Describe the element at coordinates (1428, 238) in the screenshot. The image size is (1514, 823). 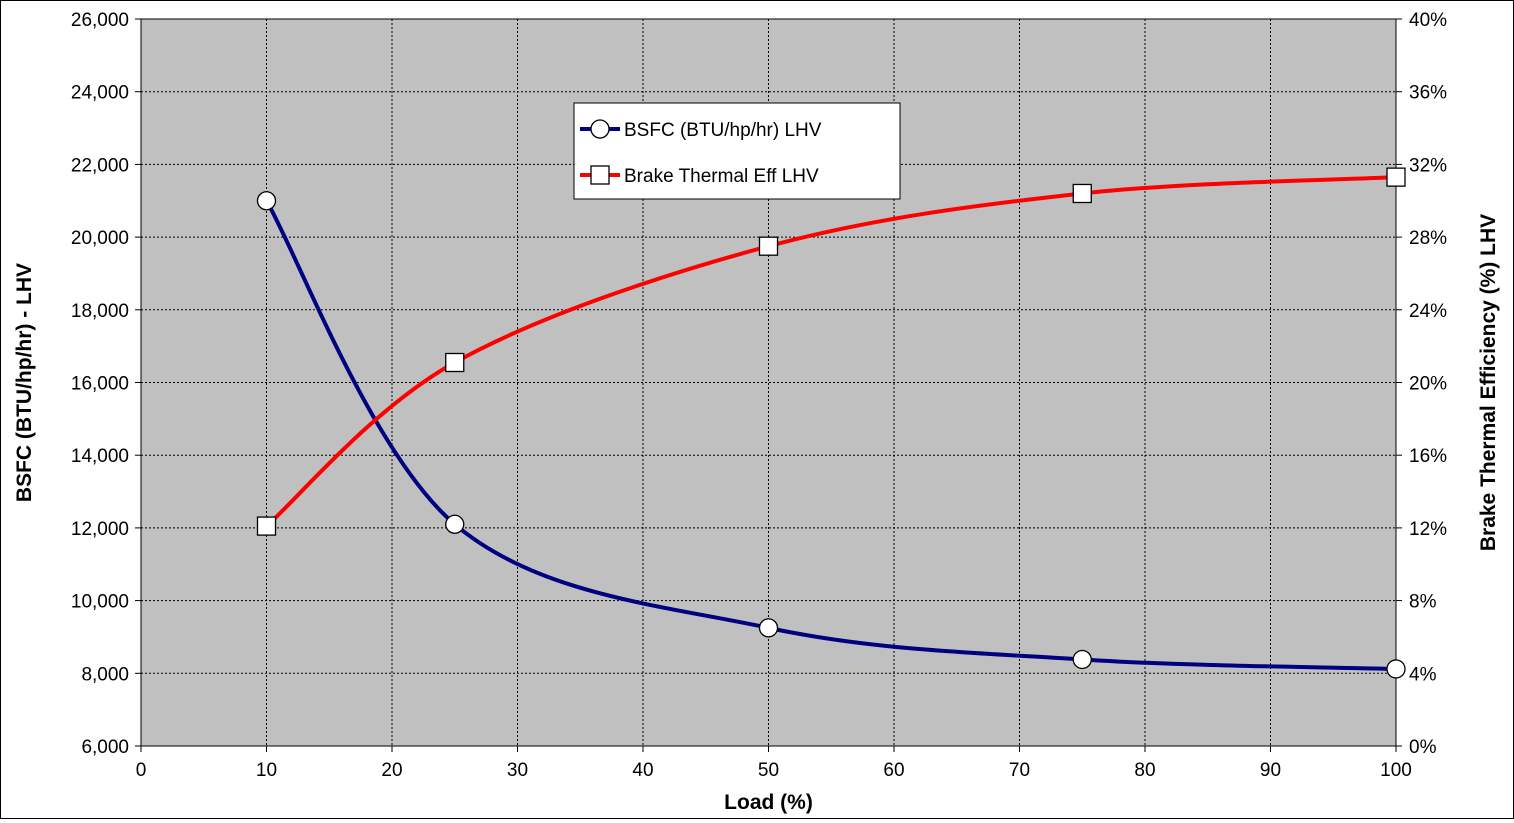
I see `y2-tick-label: 28%` at that location.